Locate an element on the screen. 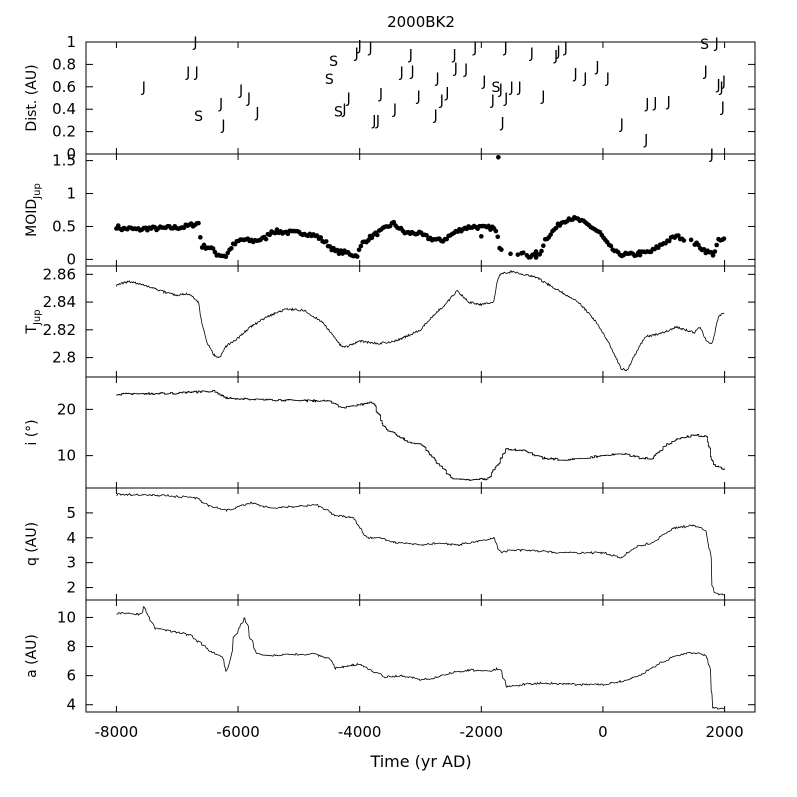 This screenshot has width=797, height=797. y-axis-label-subscript: Jup is located at coordinates (37, 317).